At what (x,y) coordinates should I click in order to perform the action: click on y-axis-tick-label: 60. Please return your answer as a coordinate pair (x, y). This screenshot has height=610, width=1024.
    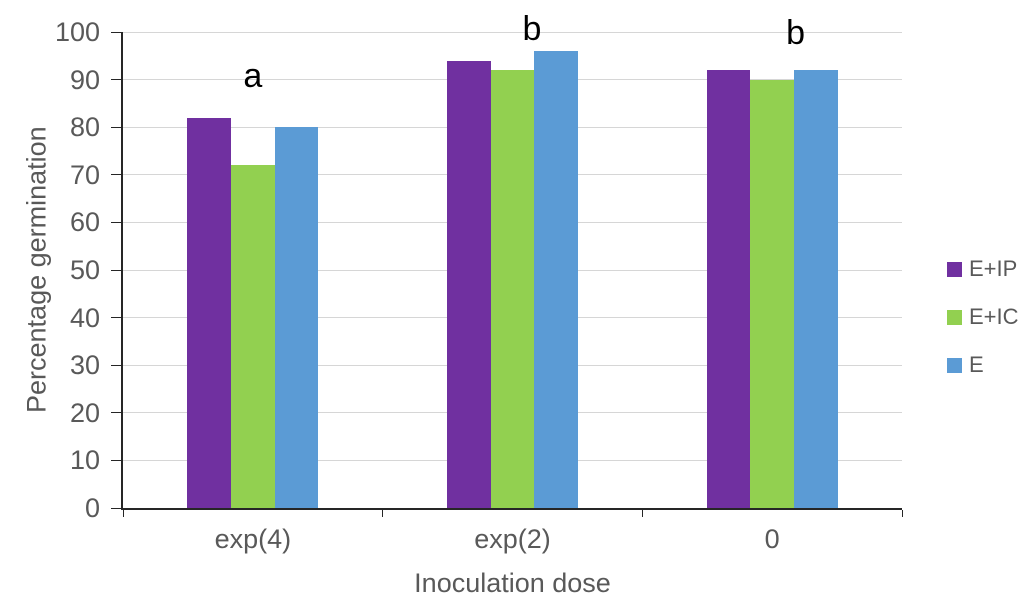
    Looking at the image, I should click on (84, 222).